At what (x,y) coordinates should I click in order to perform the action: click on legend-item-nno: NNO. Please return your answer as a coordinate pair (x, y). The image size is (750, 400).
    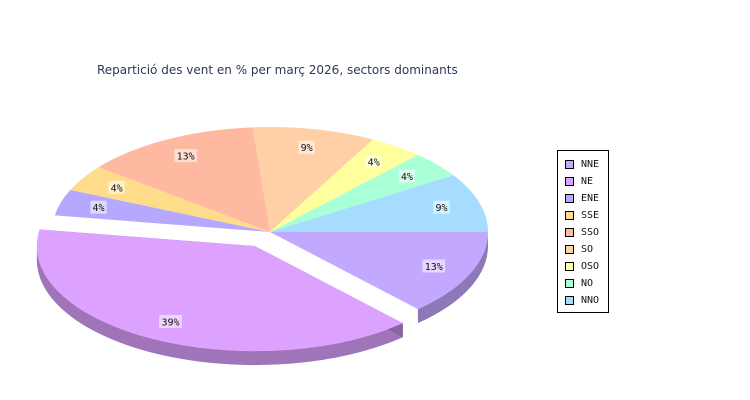
    Looking at the image, I should click on (583, 300).